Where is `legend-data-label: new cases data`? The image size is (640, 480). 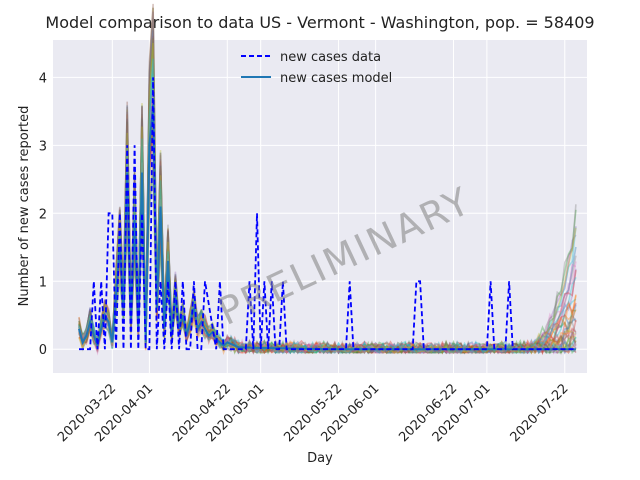
legend-data-label: new cases data is located at coordinates (330, 57).